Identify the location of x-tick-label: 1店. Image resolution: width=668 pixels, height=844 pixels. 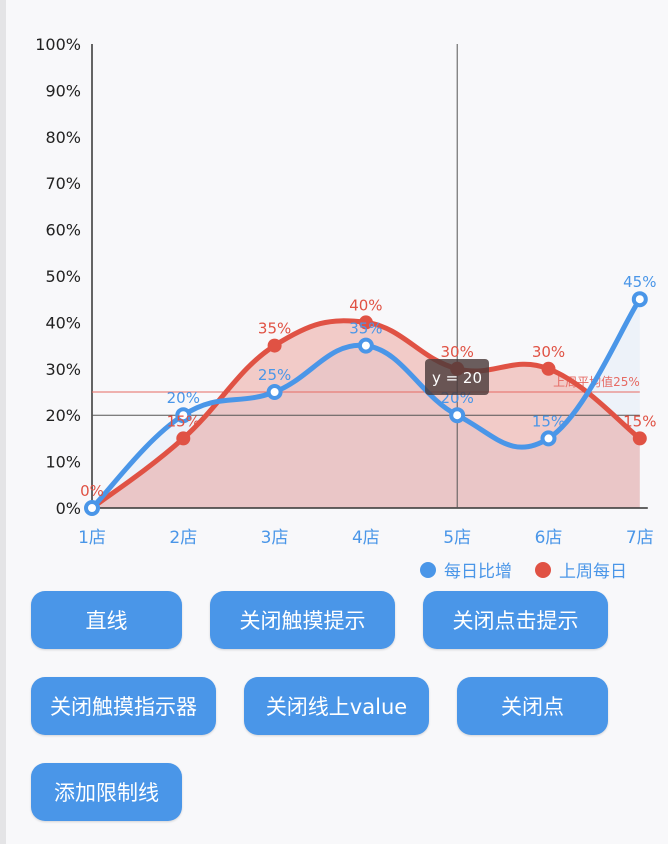
(92, 538).